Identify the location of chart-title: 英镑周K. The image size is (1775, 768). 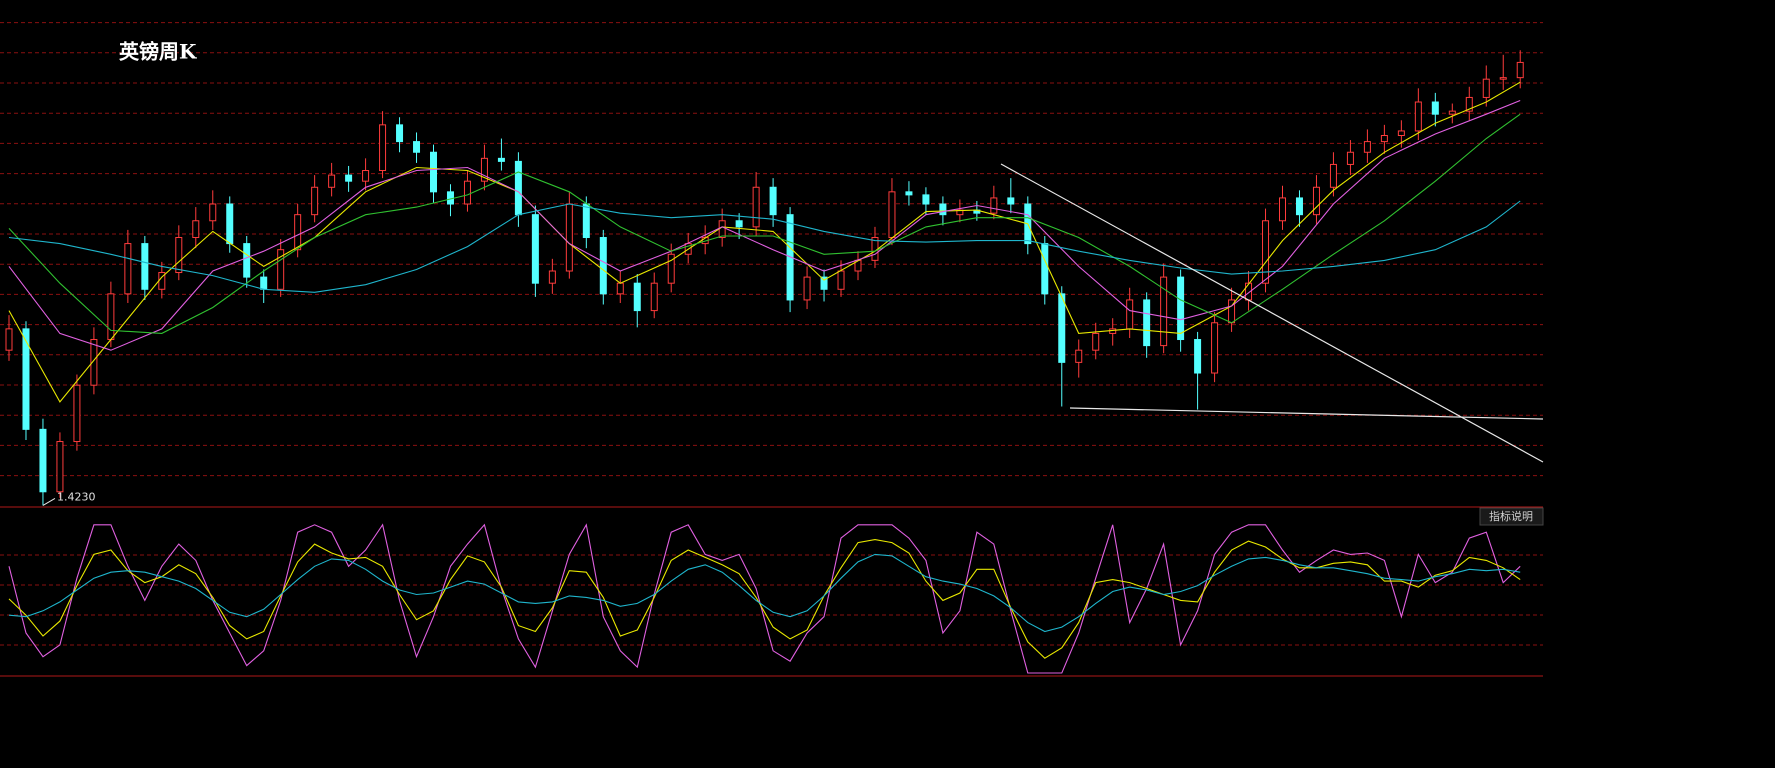
(158, 52).